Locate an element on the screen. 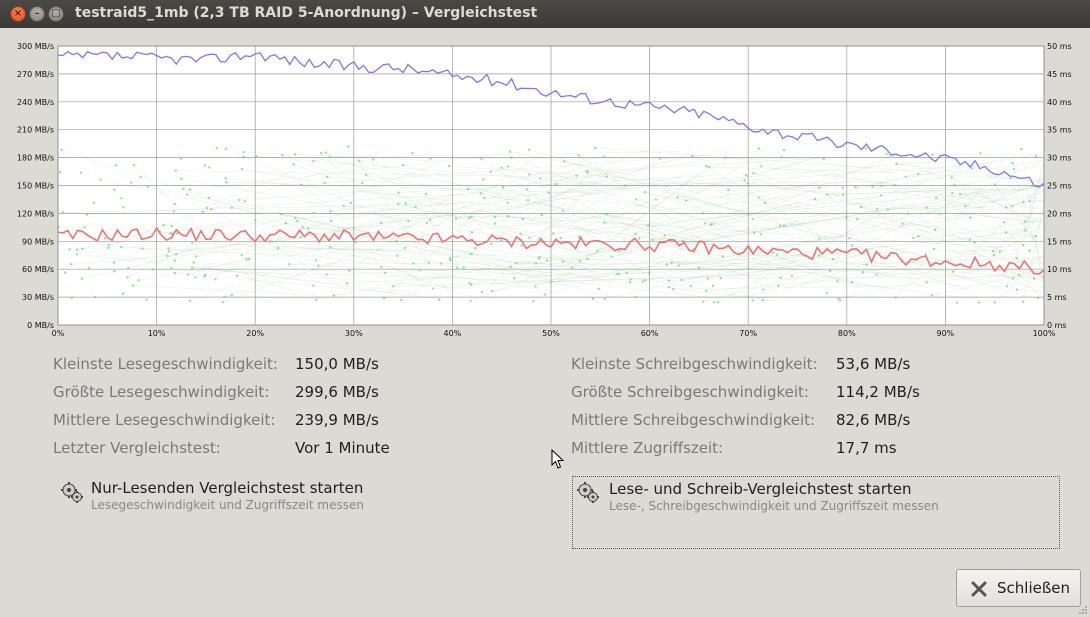 The image size is (1090, 617). close-button: Schließen is located at coordinates (1018, 588).